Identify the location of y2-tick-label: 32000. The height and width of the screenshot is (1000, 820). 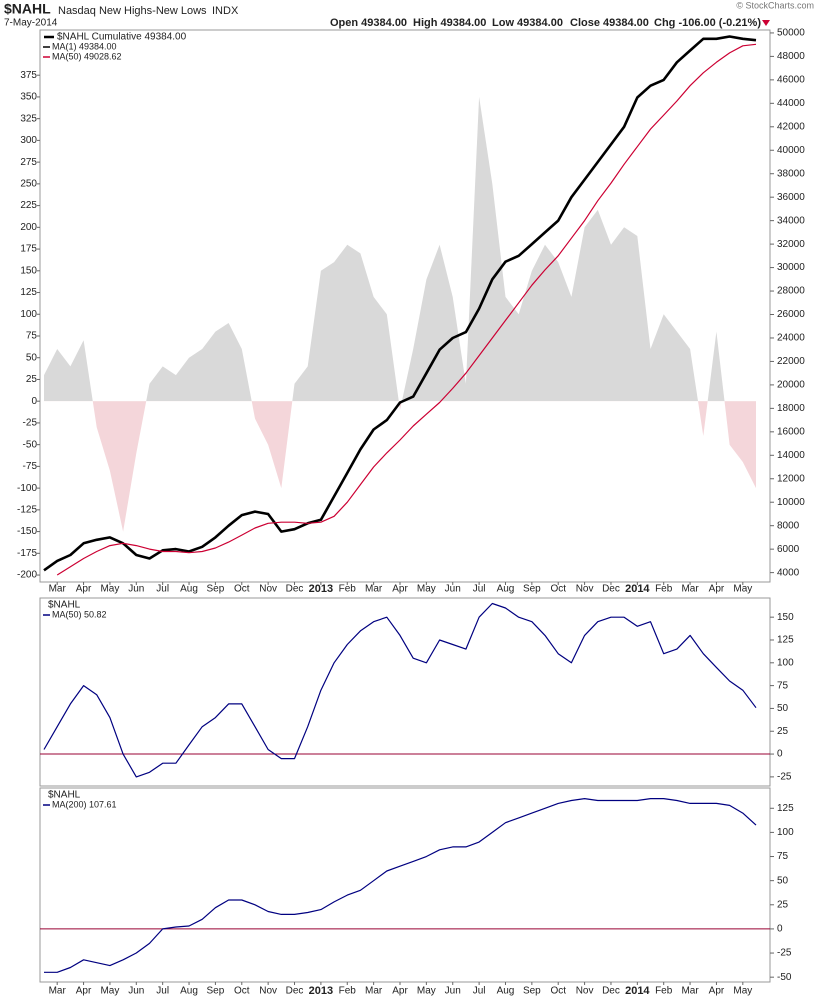
(791, 244).